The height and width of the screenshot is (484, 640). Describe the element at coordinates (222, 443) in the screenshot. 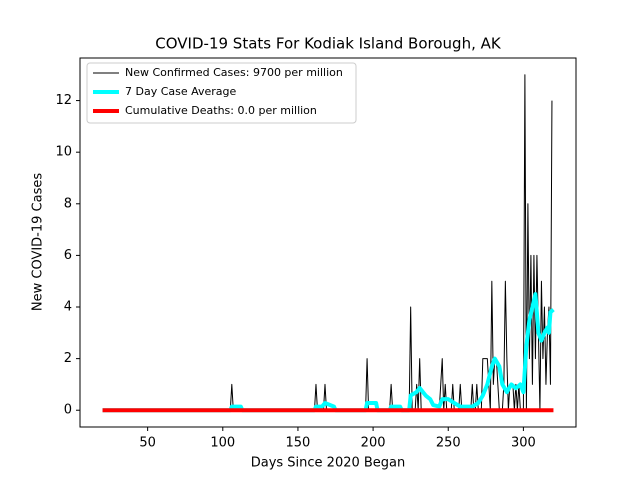

I see `x-tick-label: 100` at that location.